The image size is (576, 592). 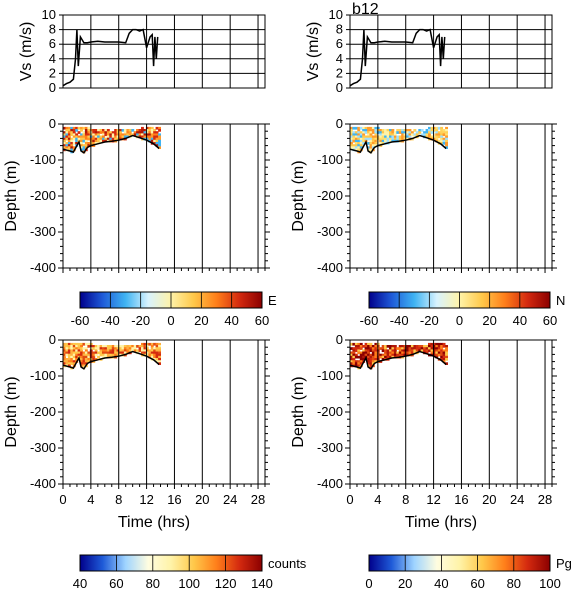 What do you see at coordinates (262, 320) in the screenshot?
I see `colorbar-tick-label: 60` at bounding box center [262, 320].